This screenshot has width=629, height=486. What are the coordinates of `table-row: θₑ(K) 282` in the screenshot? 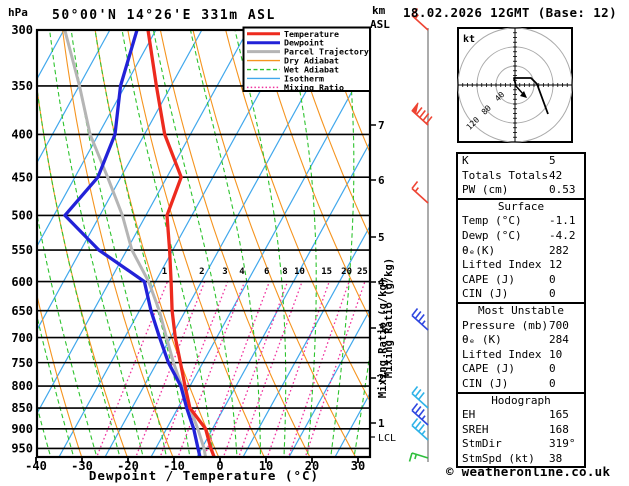 It's located at (521, 251).